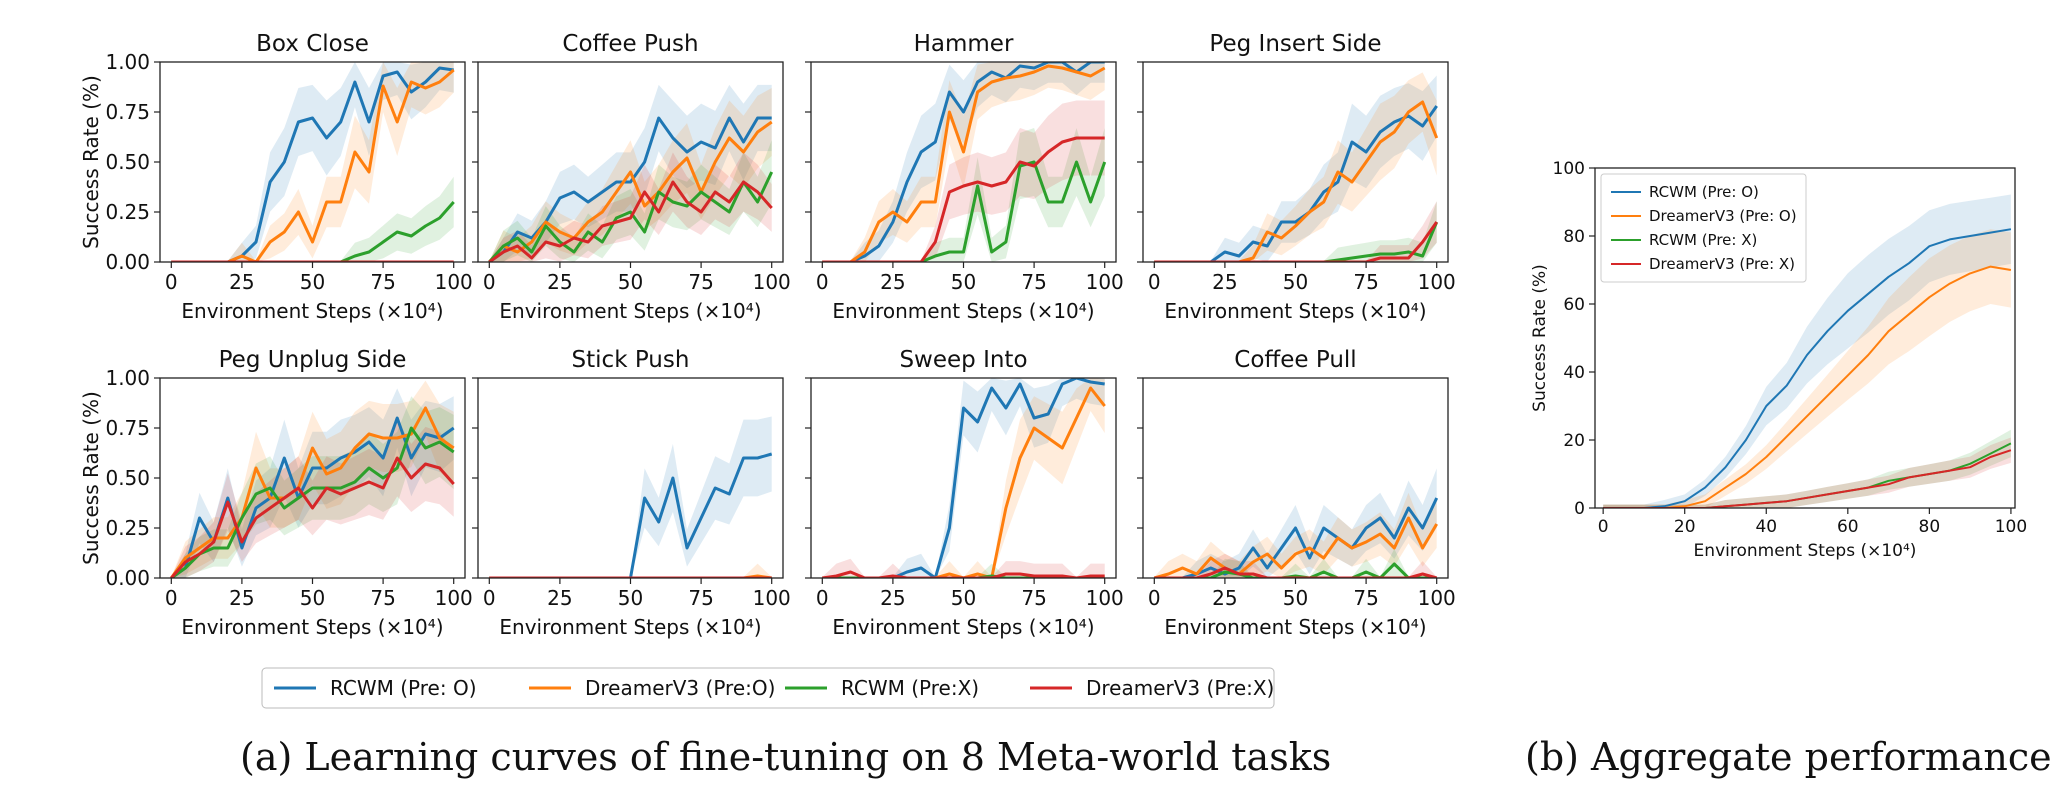 The image size is (2054, 804). Describe the element at coordinates (91, 162) in the screenshot. I see `y-axis-label-box-close: Success Rate (%)` at that location.